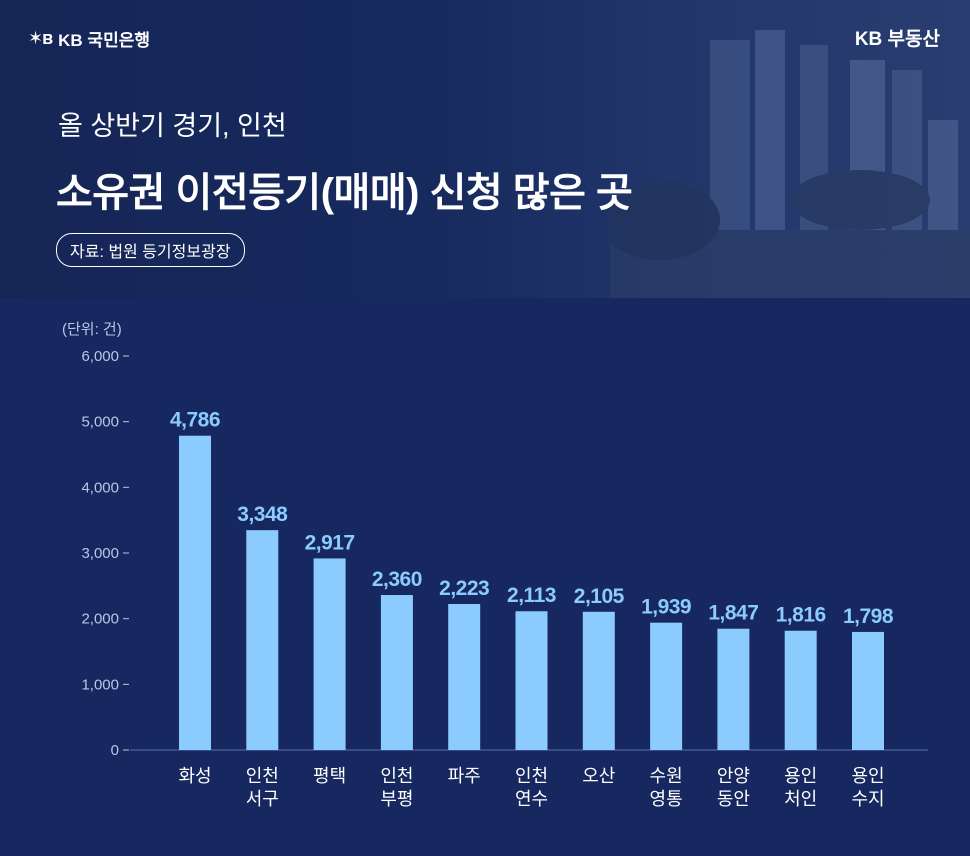  Describe the element at coordinates (195, 420) in the screenshot. I see `value-label: 4,786` at that location.